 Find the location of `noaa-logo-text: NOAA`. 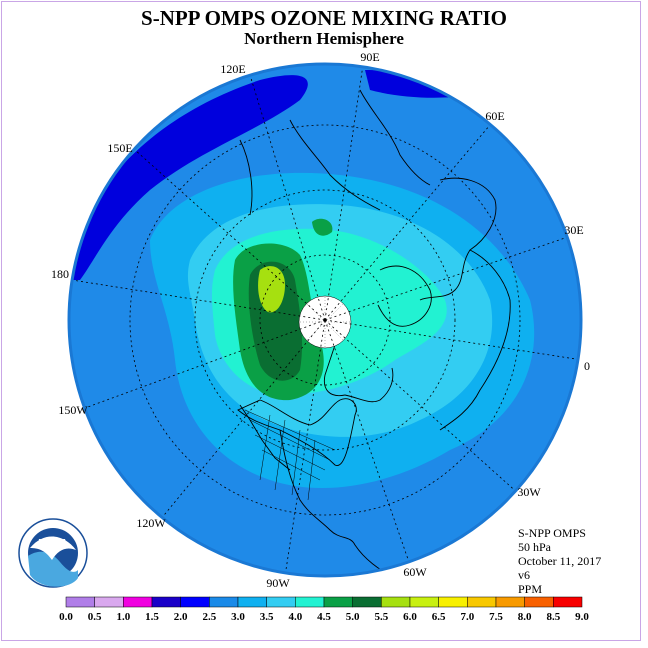

noaa-logo-text: NOAA is located at coordinates (52, 543).